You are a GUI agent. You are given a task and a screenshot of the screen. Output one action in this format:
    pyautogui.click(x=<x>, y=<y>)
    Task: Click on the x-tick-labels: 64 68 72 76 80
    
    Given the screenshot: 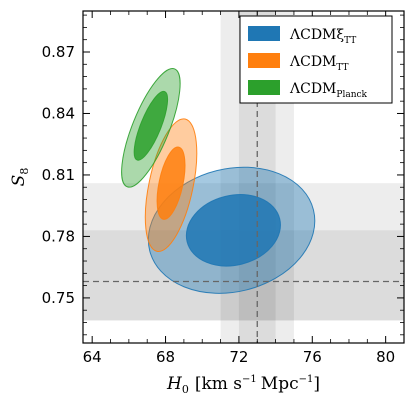 What is the action you would take?
    pyautogui.click(x=239, y=357)
    